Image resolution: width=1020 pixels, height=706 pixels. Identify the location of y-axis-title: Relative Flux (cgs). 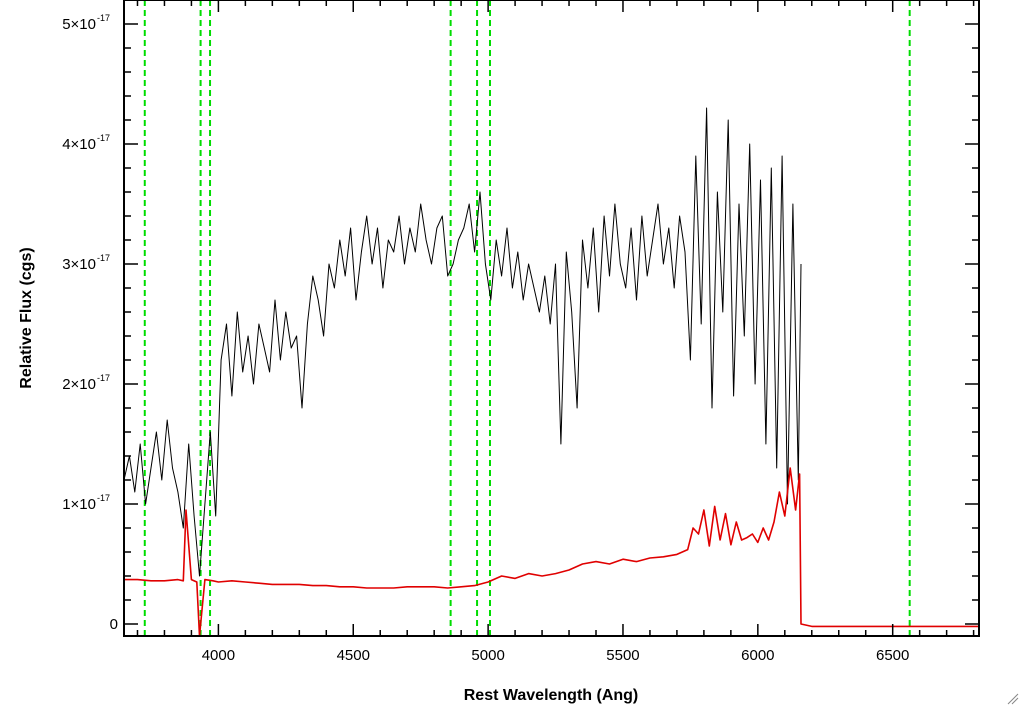
(26, 317).